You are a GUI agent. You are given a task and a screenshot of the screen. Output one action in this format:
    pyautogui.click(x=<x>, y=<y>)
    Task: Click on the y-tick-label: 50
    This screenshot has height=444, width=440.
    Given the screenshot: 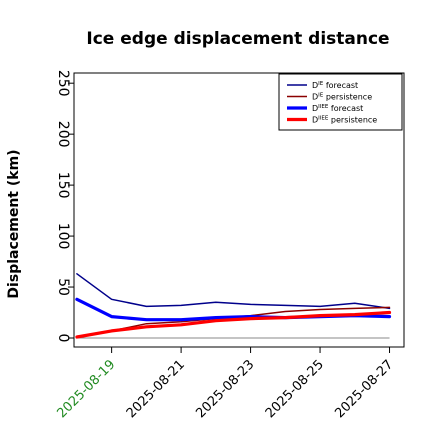 What is the action you would take?
    pyautogui.click(x=63, y=287)
    